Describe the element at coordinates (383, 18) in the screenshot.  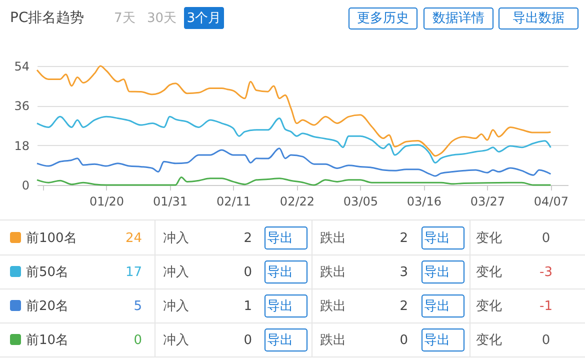
I see `text: 更多历史` at that location.